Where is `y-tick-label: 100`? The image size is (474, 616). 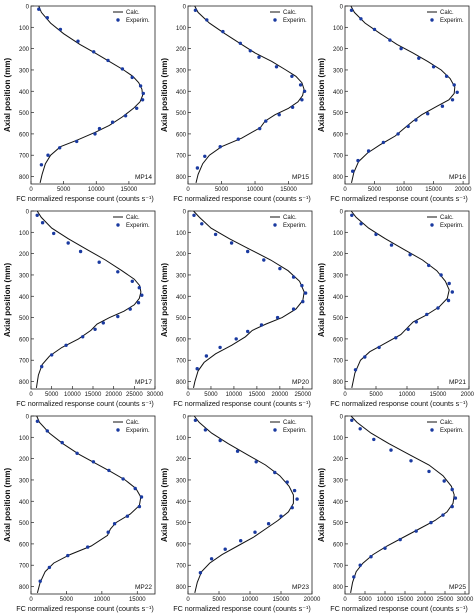
y-tick-label: 100 is located at coordinates (24, 29).